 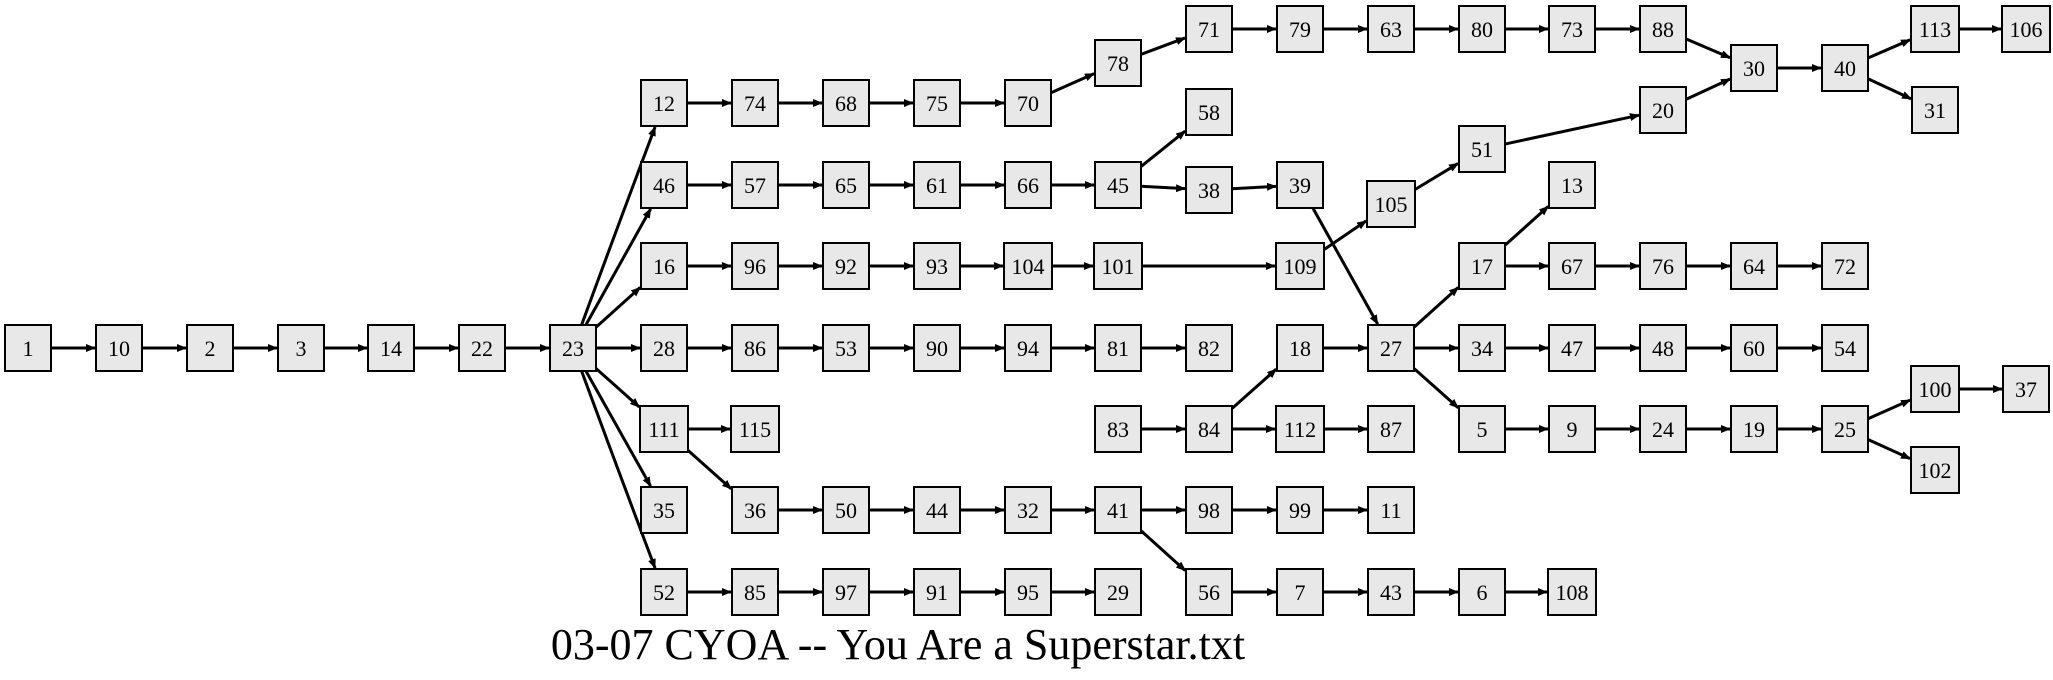 I want to click on node-61: 61, so click(x=937, y=185).